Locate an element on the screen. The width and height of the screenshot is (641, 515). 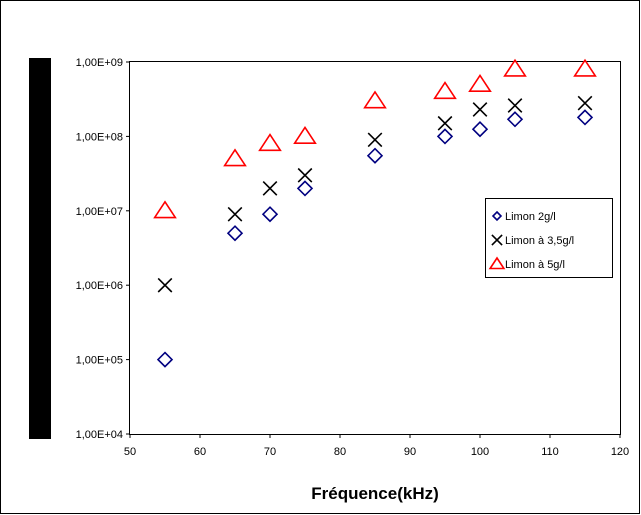
x-tick-label: 70 is located at coordinates (270, 452).